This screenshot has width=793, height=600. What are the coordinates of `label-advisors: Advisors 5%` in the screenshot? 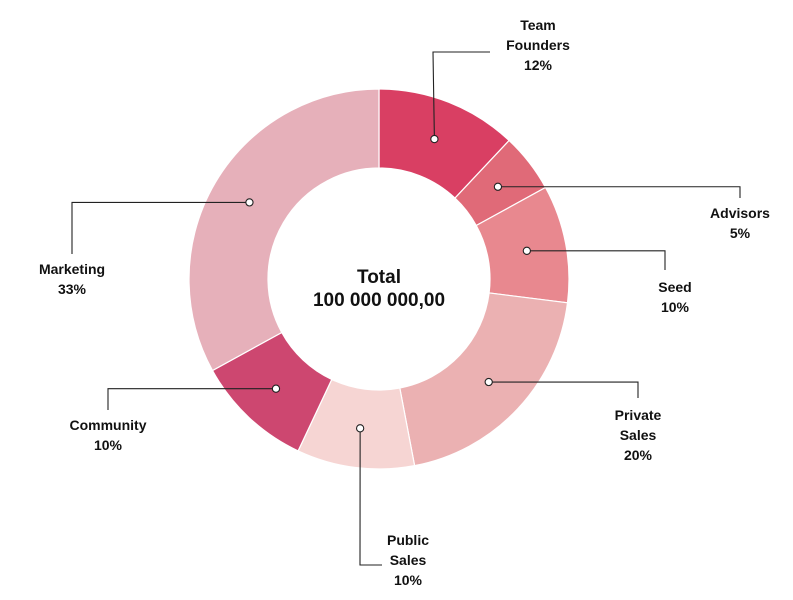 It's located at (740, 223).